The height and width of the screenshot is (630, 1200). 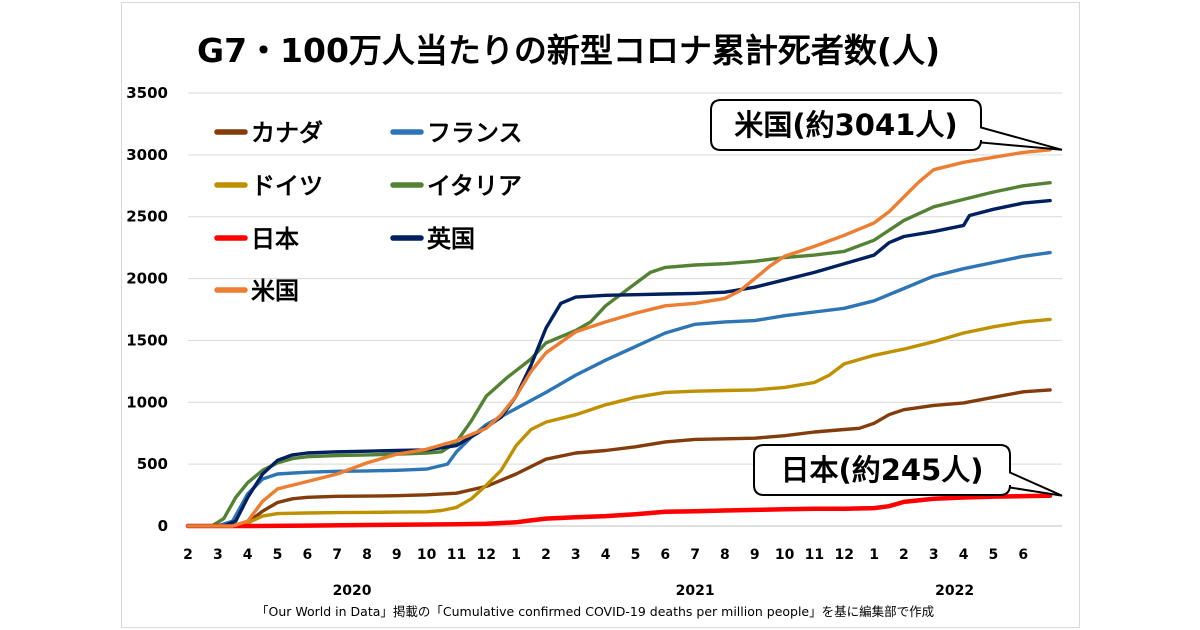 What do you see at coordinates (451, 239) in the screenshot?
I see `legend-label: 英国` at bounding box center [451, 239].